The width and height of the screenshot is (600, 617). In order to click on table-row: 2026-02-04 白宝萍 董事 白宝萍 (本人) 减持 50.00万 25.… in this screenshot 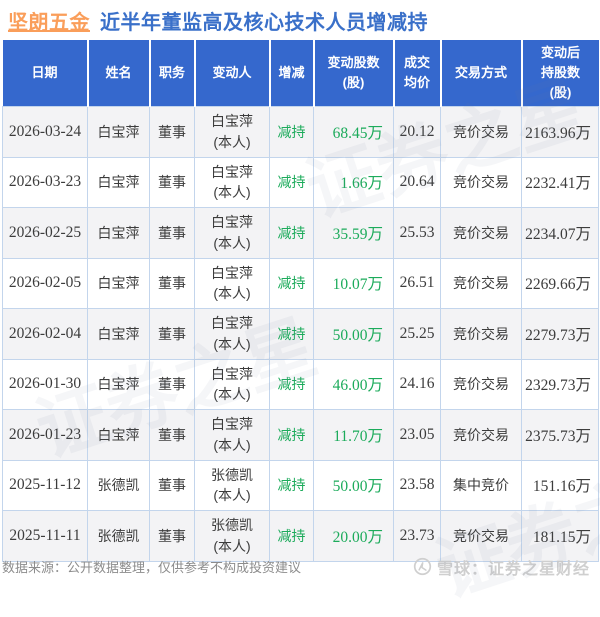, I will do `click(300, 334)`.